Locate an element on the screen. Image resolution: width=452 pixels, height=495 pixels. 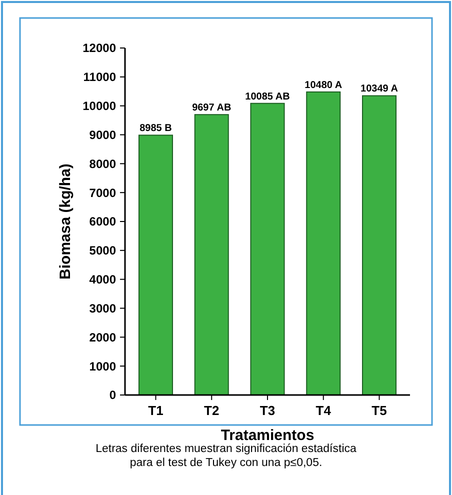
data-label: 8985 B is located at coordinates (156, 128).